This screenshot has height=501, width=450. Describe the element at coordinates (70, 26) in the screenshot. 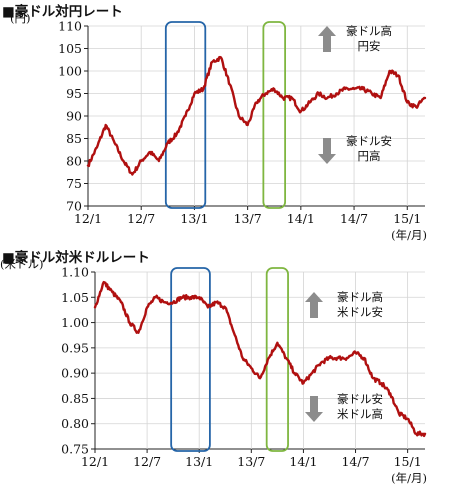

I see `y-tick-label: 110` at that location.